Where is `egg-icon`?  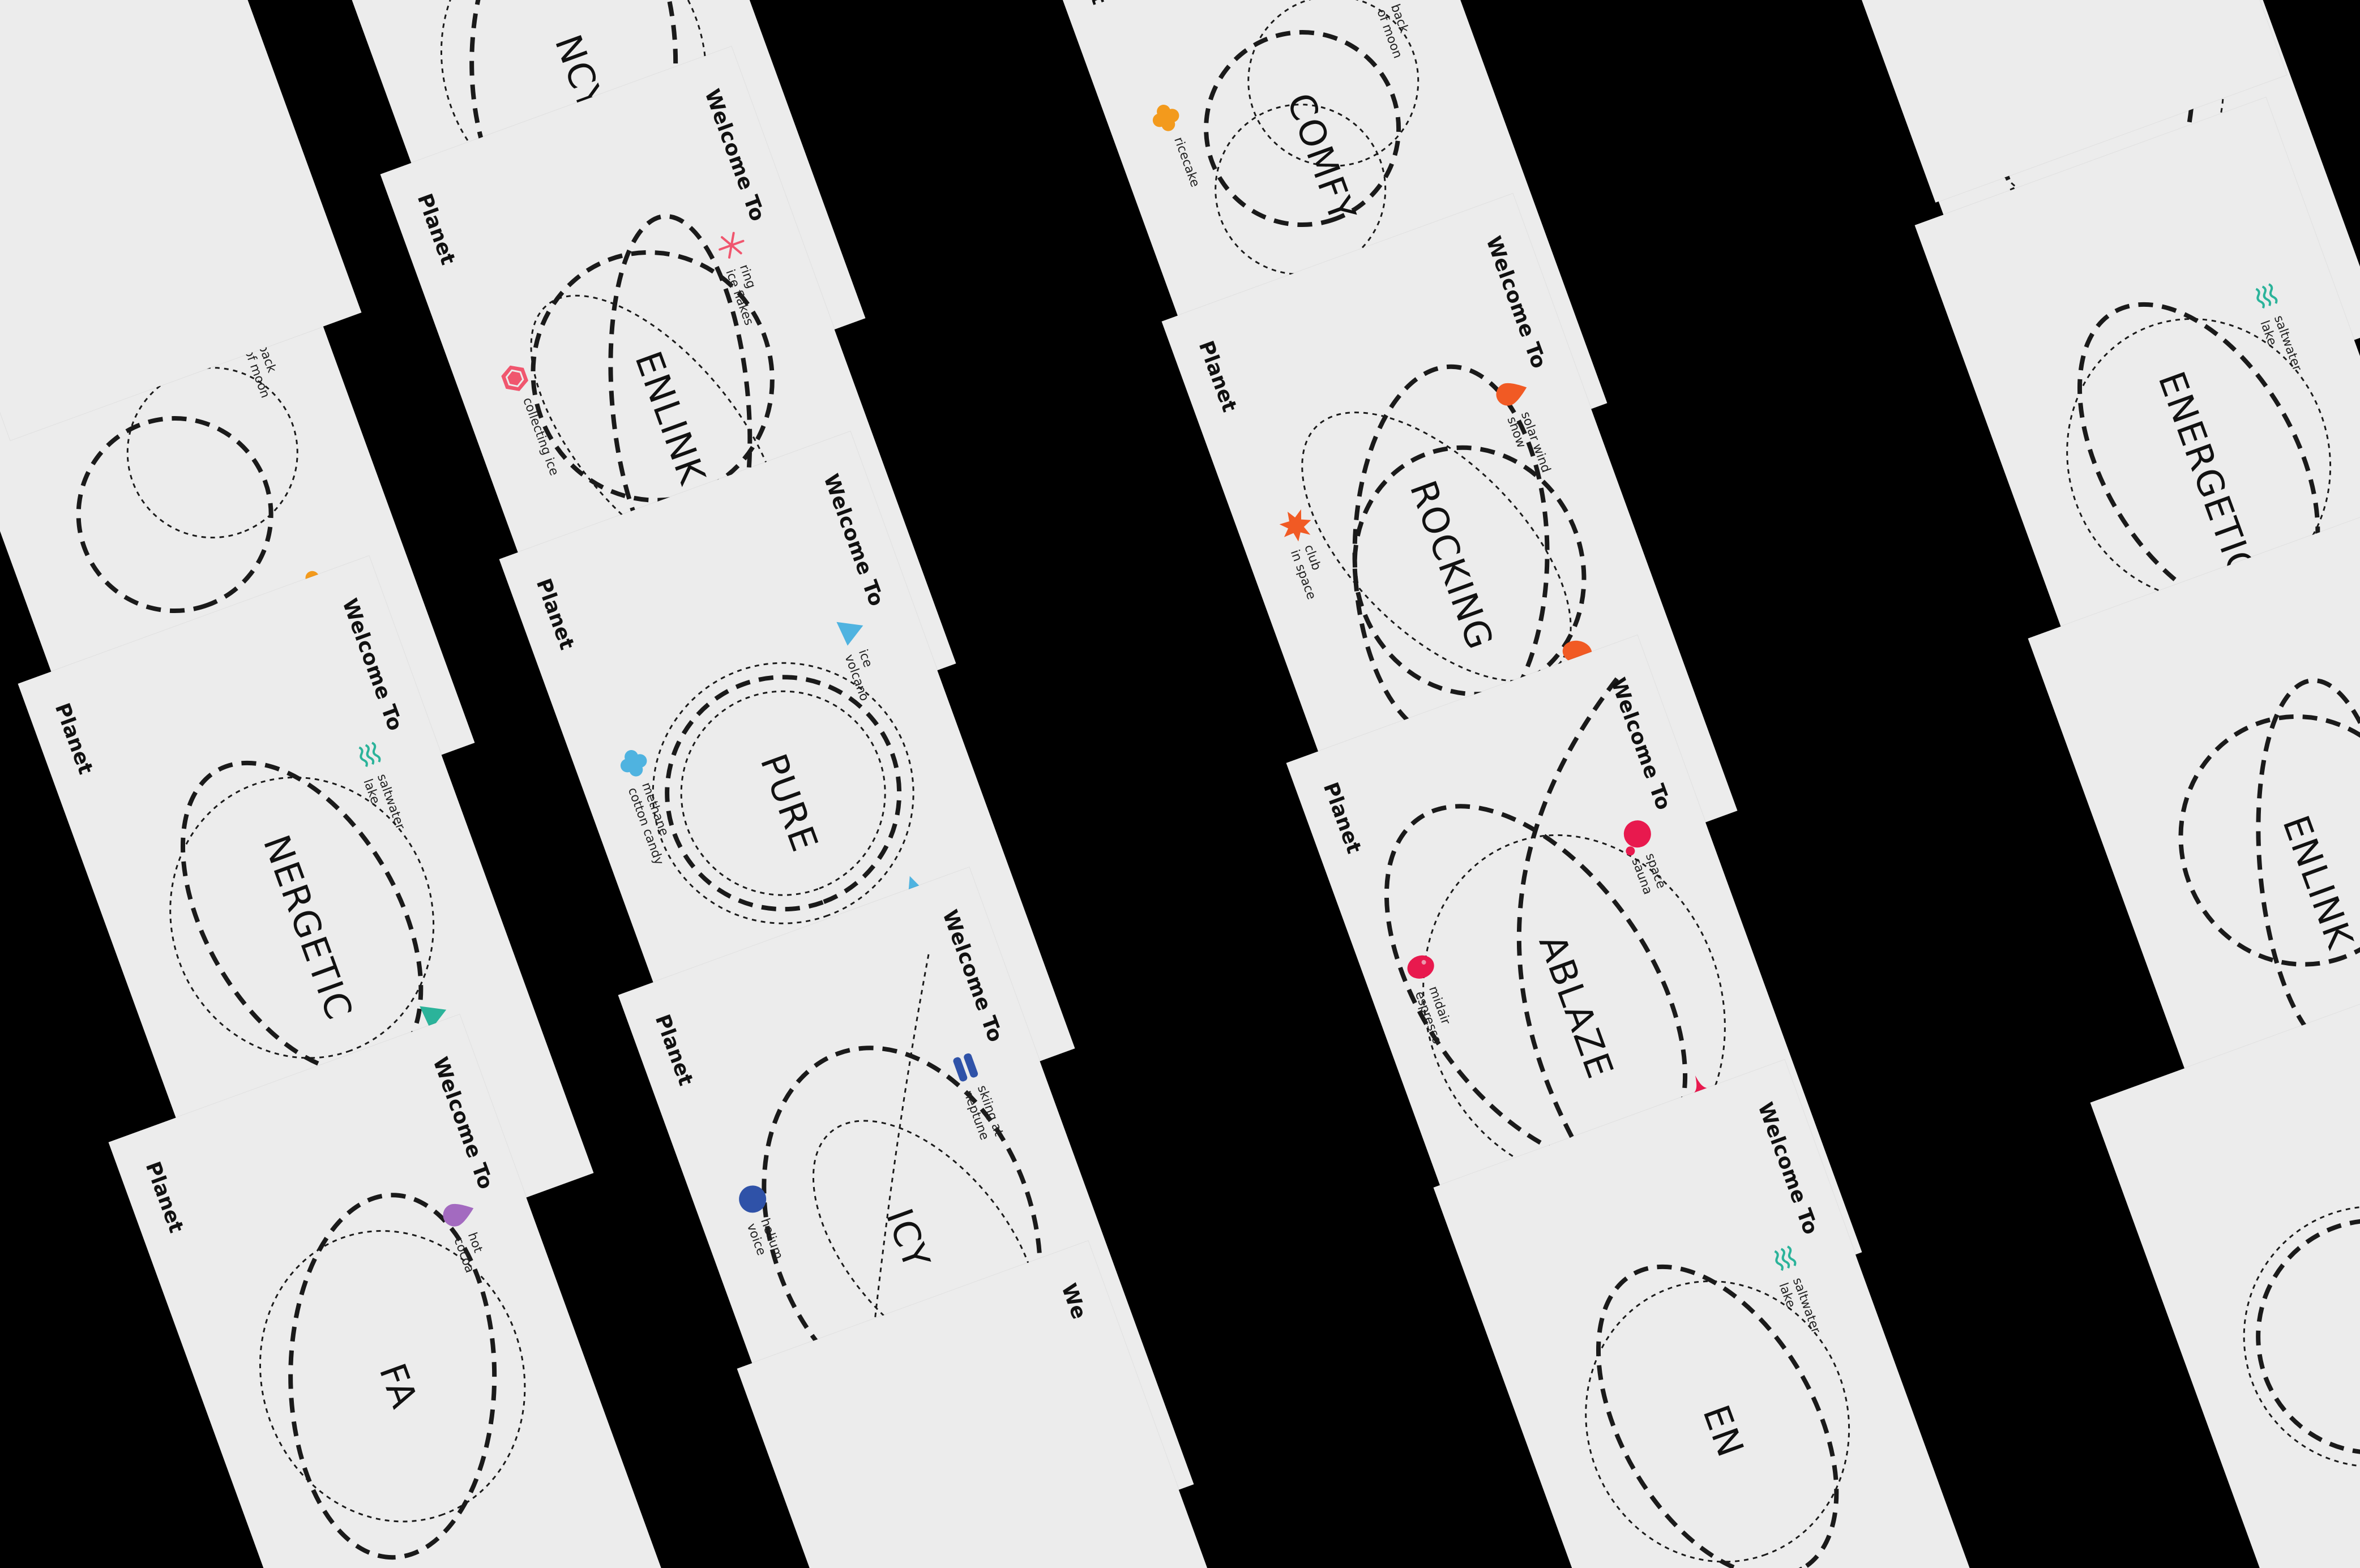 egg-icon is located at coordinates (1420, 967).